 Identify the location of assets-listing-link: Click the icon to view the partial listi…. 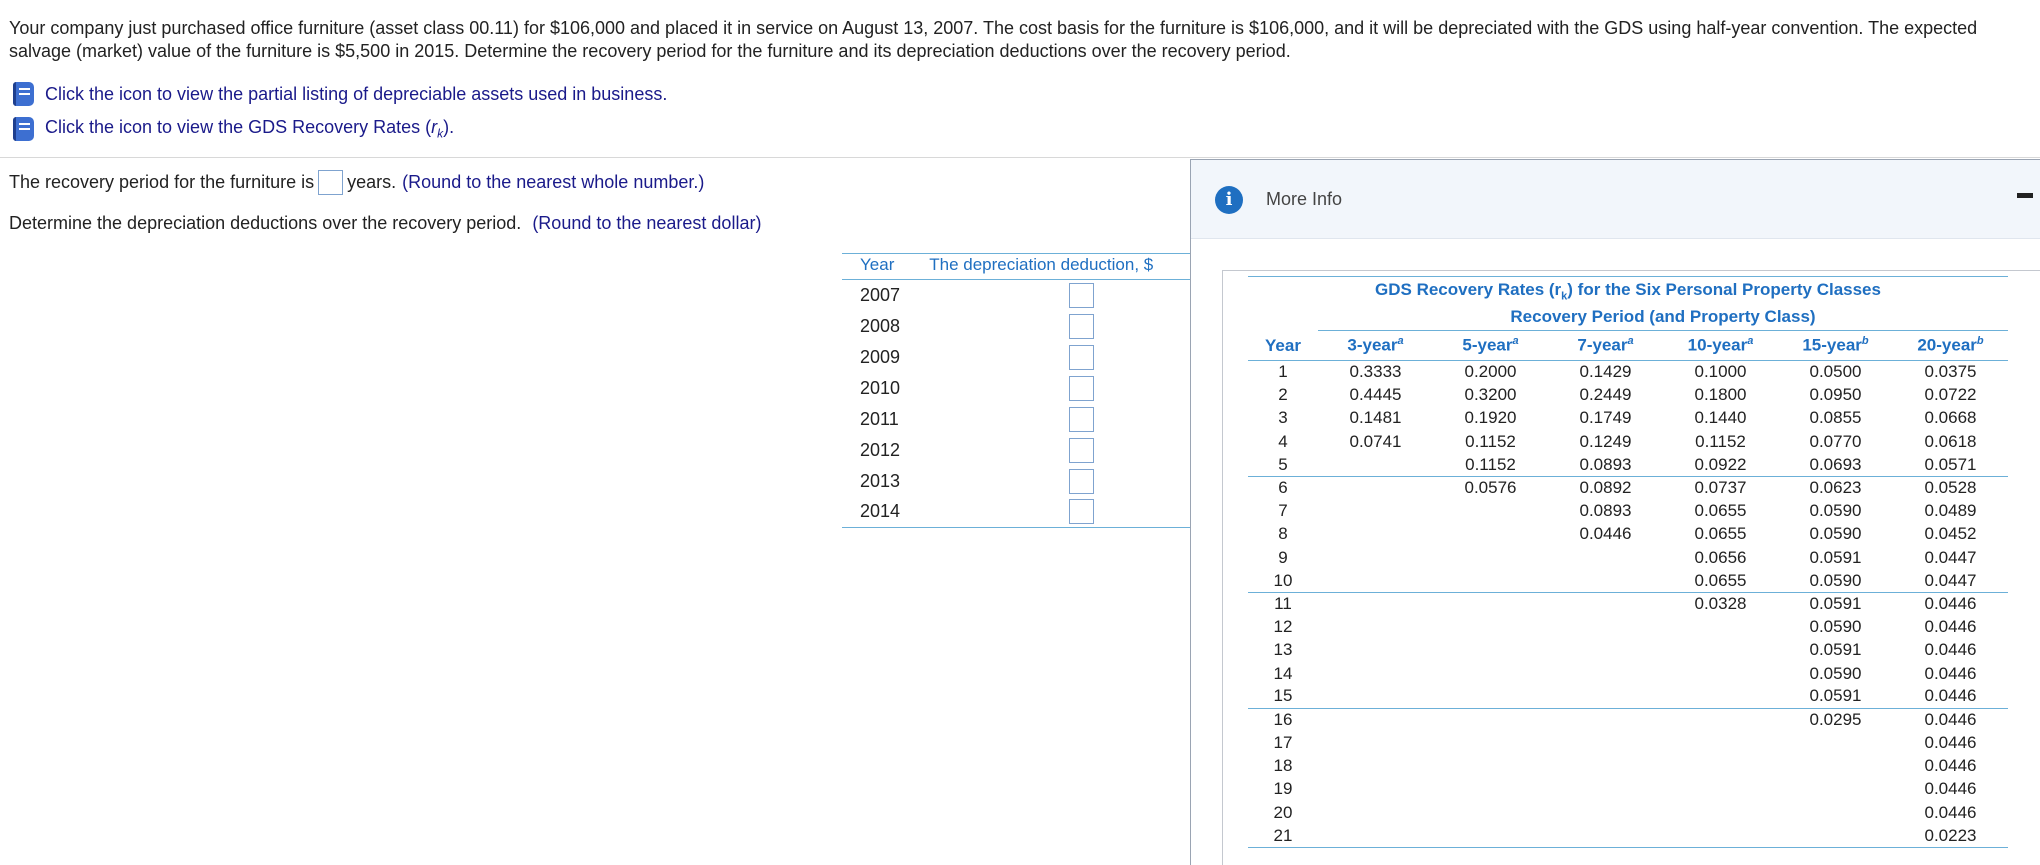
(339, 94).